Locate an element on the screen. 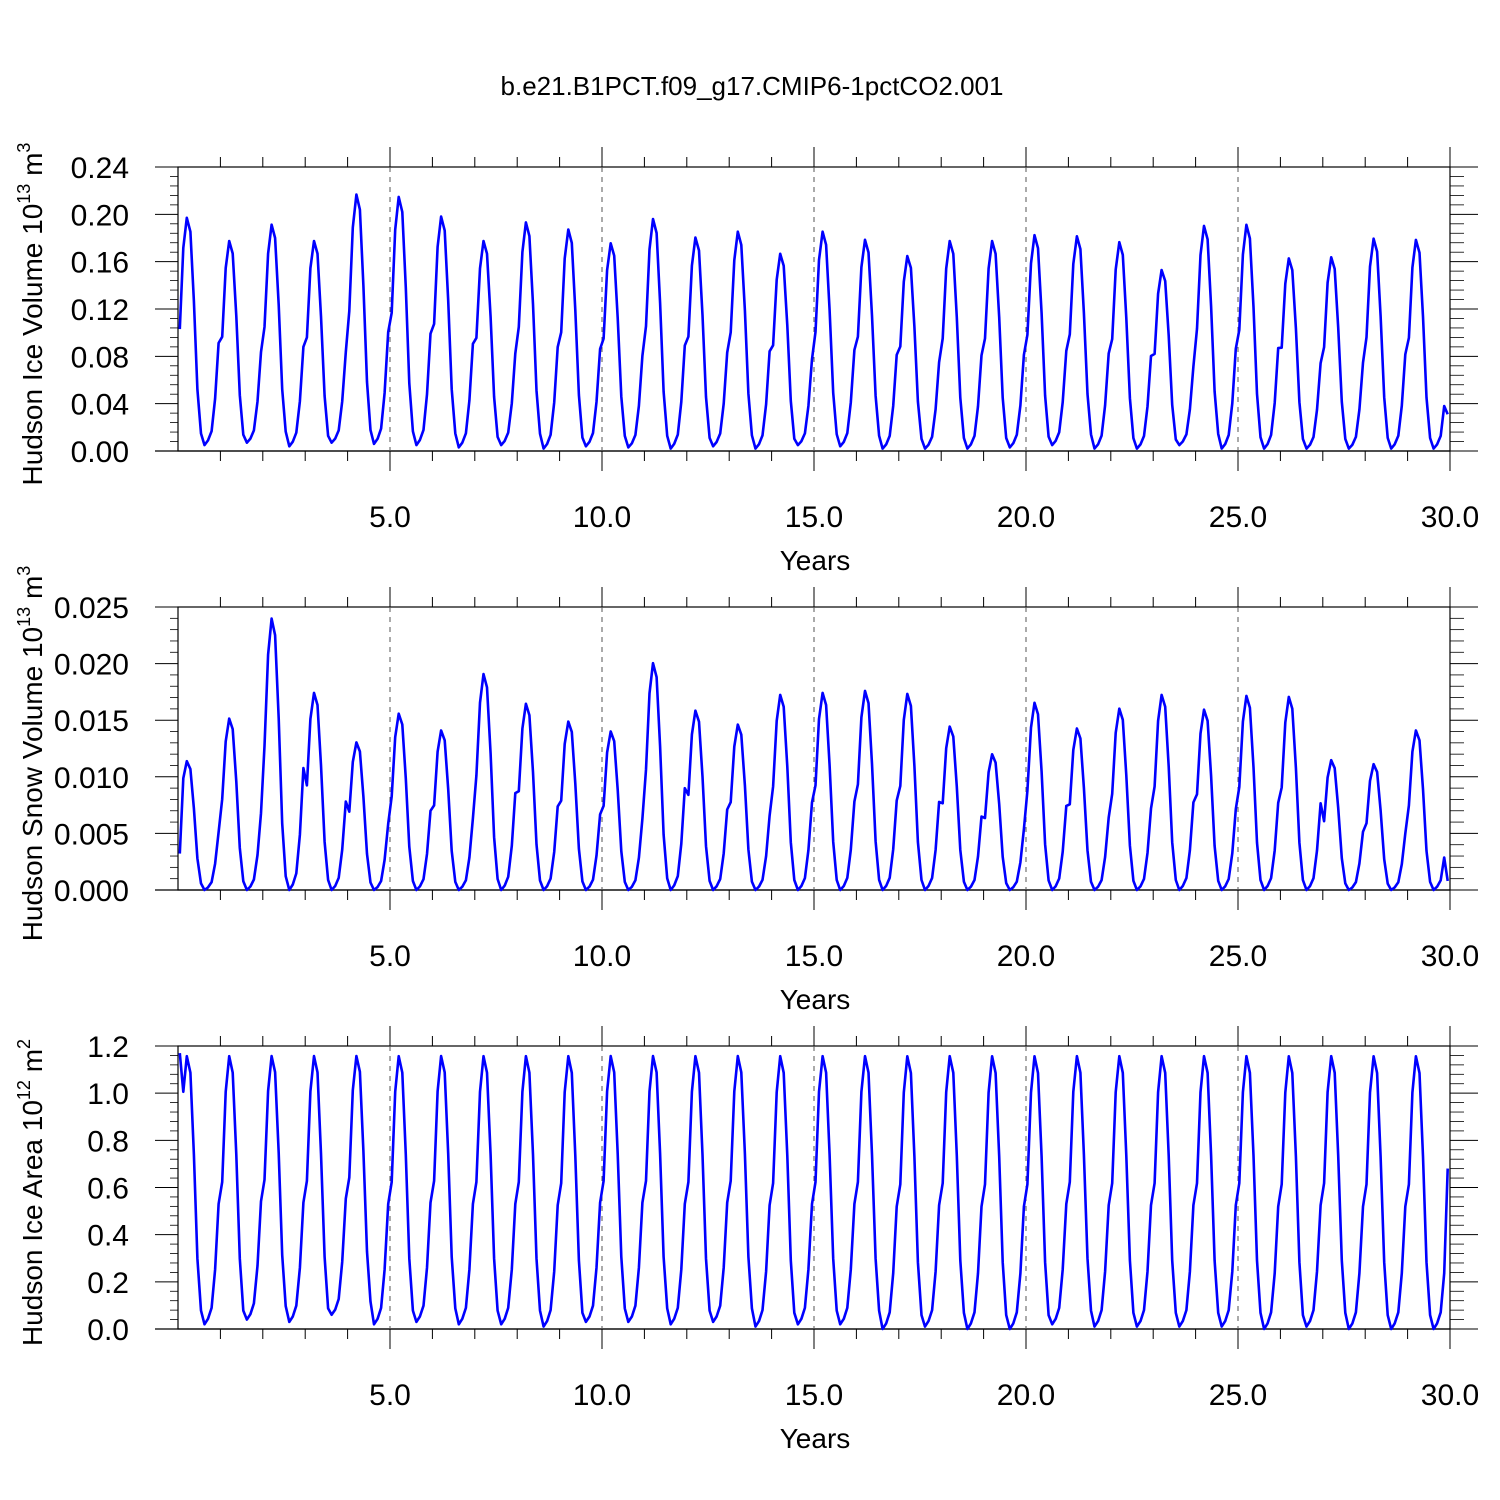 This screenshot has height=1500, width=1500. y-axis-label: Hudson Ice Area 1012 m2 is located at coordinates (31, 1192).